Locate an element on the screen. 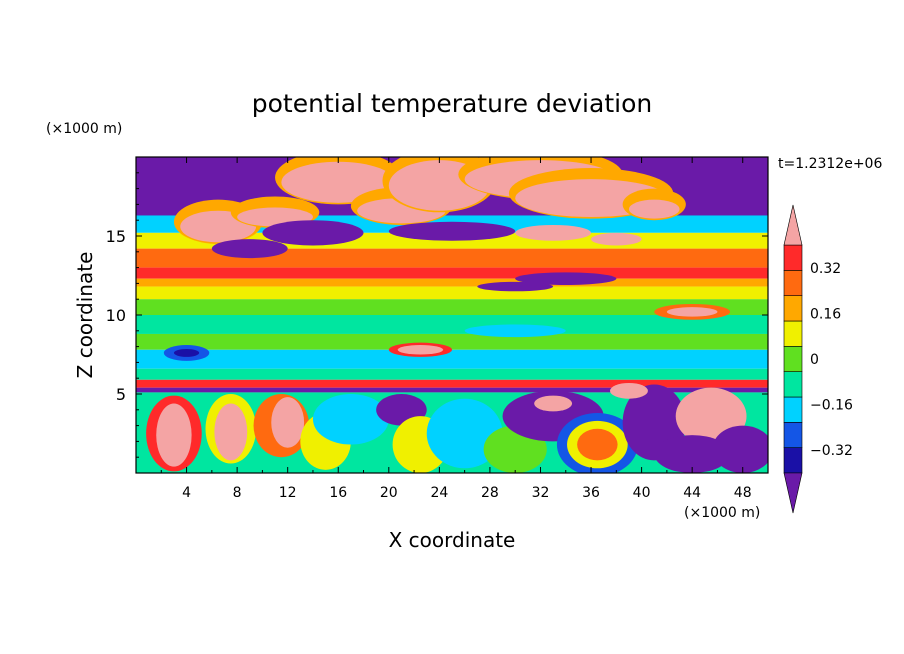 This screenshot has height=654, width=904. band-inversion-purple is located at coordinates (452, 390).